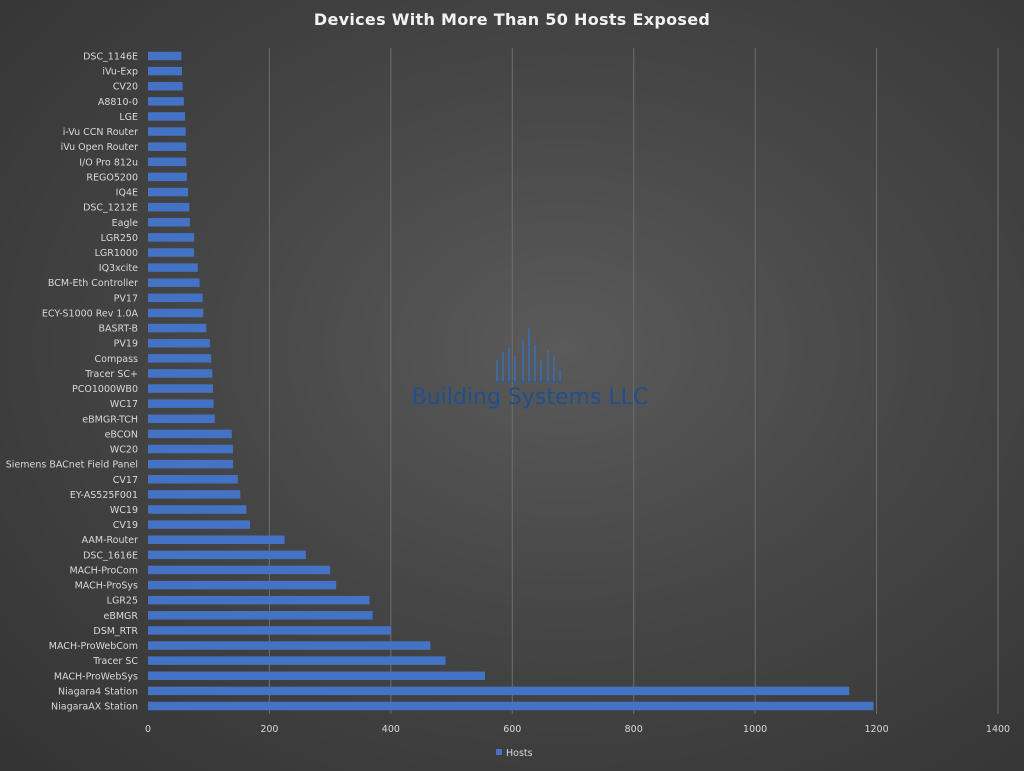 The image size is (1024, 771). I want to click on category-label: DSC_1212E, so click(110, 208).